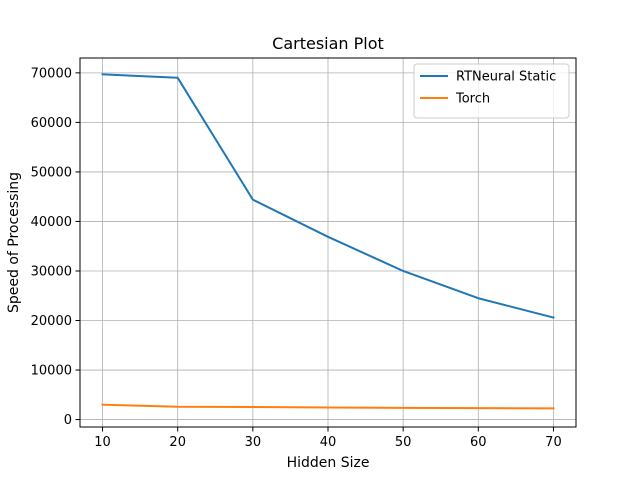  What do you see at coordinates (51, 271) in the screenshot?
I see `y-tick-label: 30000` at bounding box center [51, 271].